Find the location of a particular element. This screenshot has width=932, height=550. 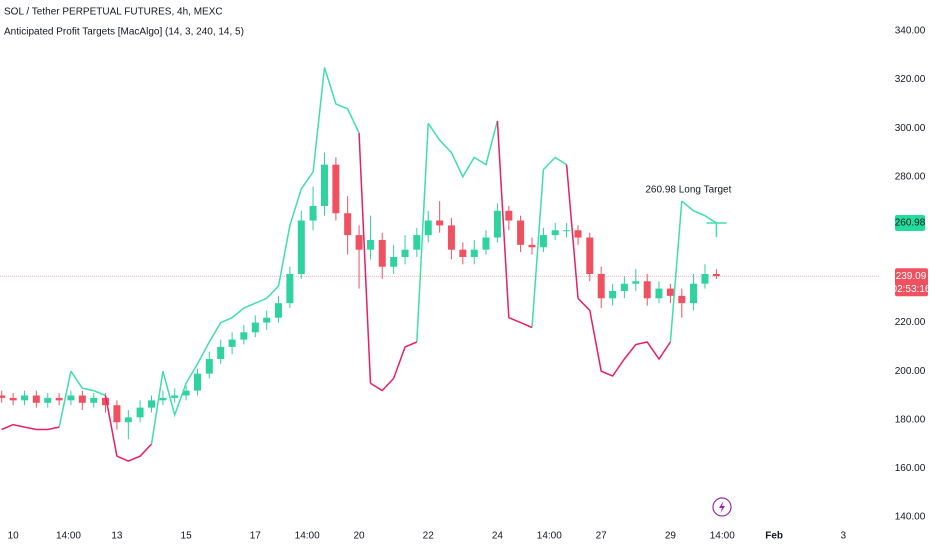

x-tick-label: 27 is located at coordinates (602, 536).